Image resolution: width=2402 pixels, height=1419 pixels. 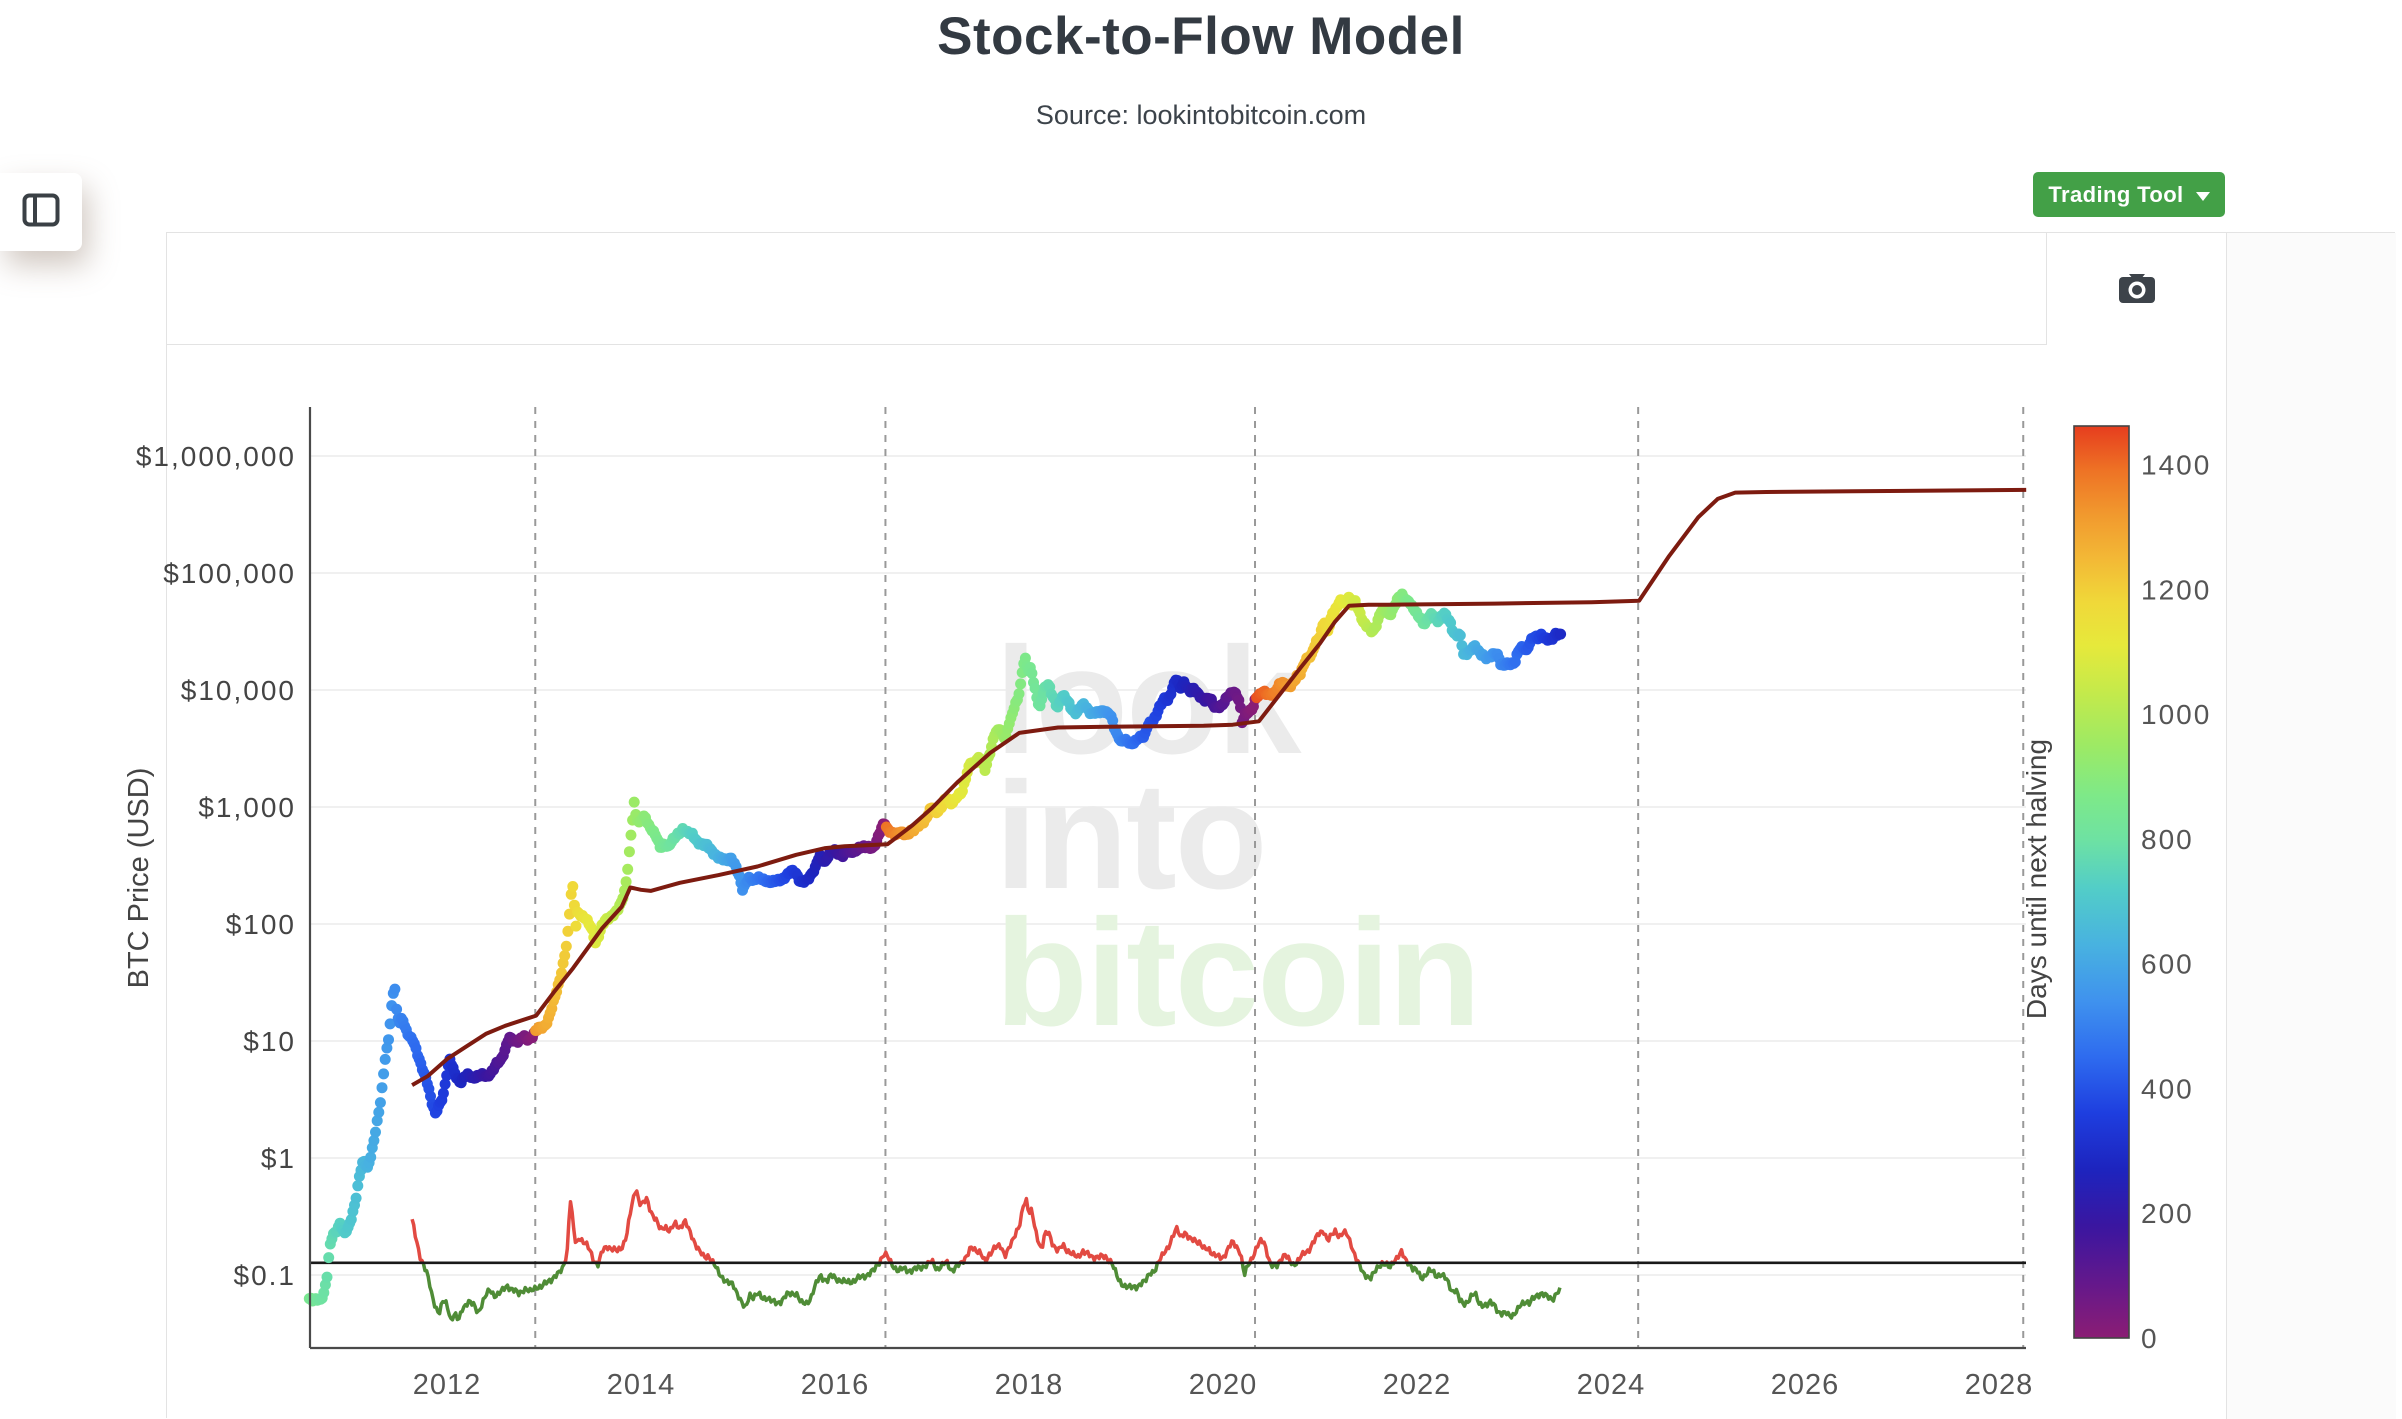 I want to click on sidebar-toggle-button, so click(x=41, y=212).